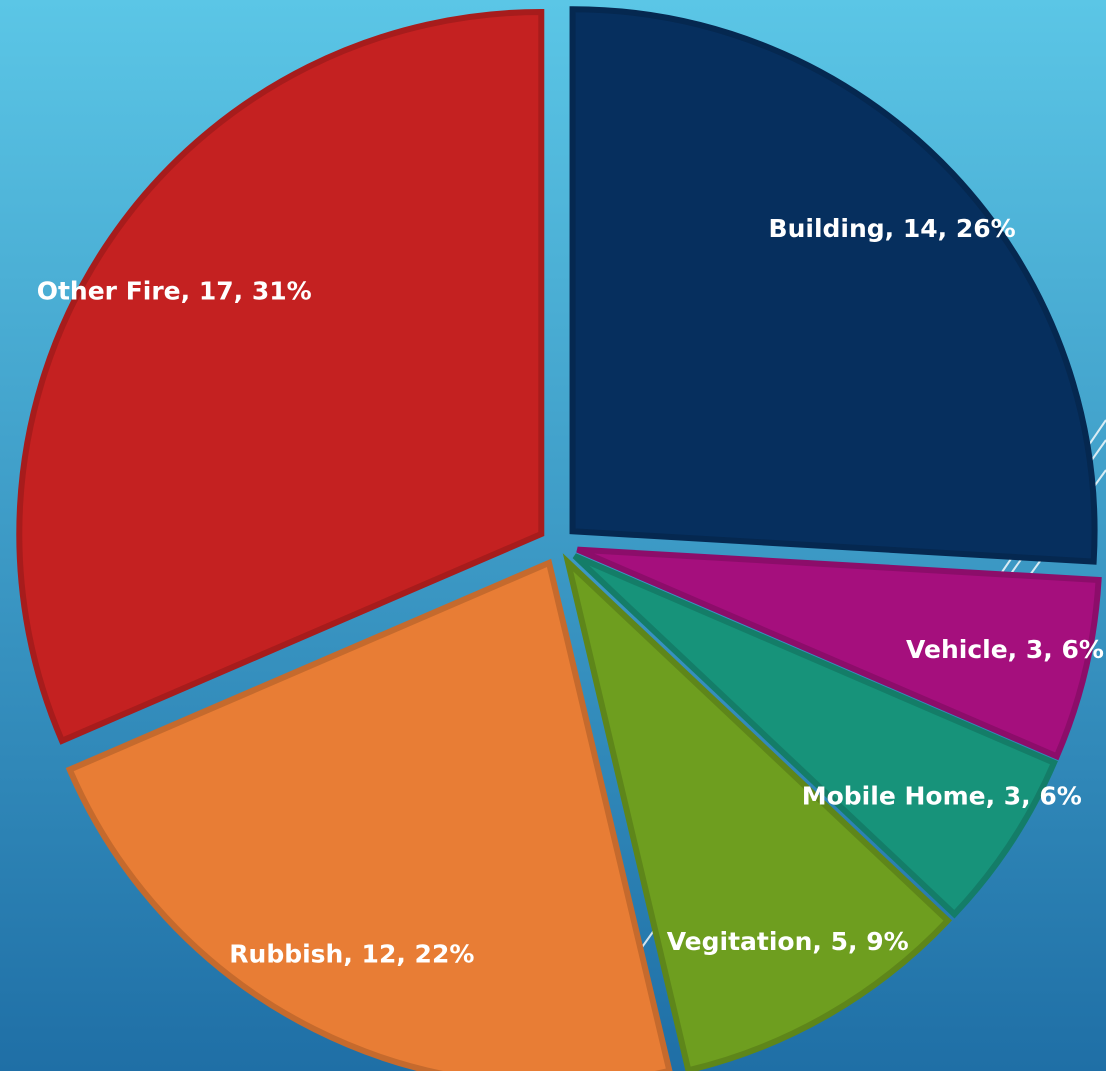  Describe the element at coordinates (892, 228) in the screenshot. I see `data-label: Building, 14, 26%` at that location.